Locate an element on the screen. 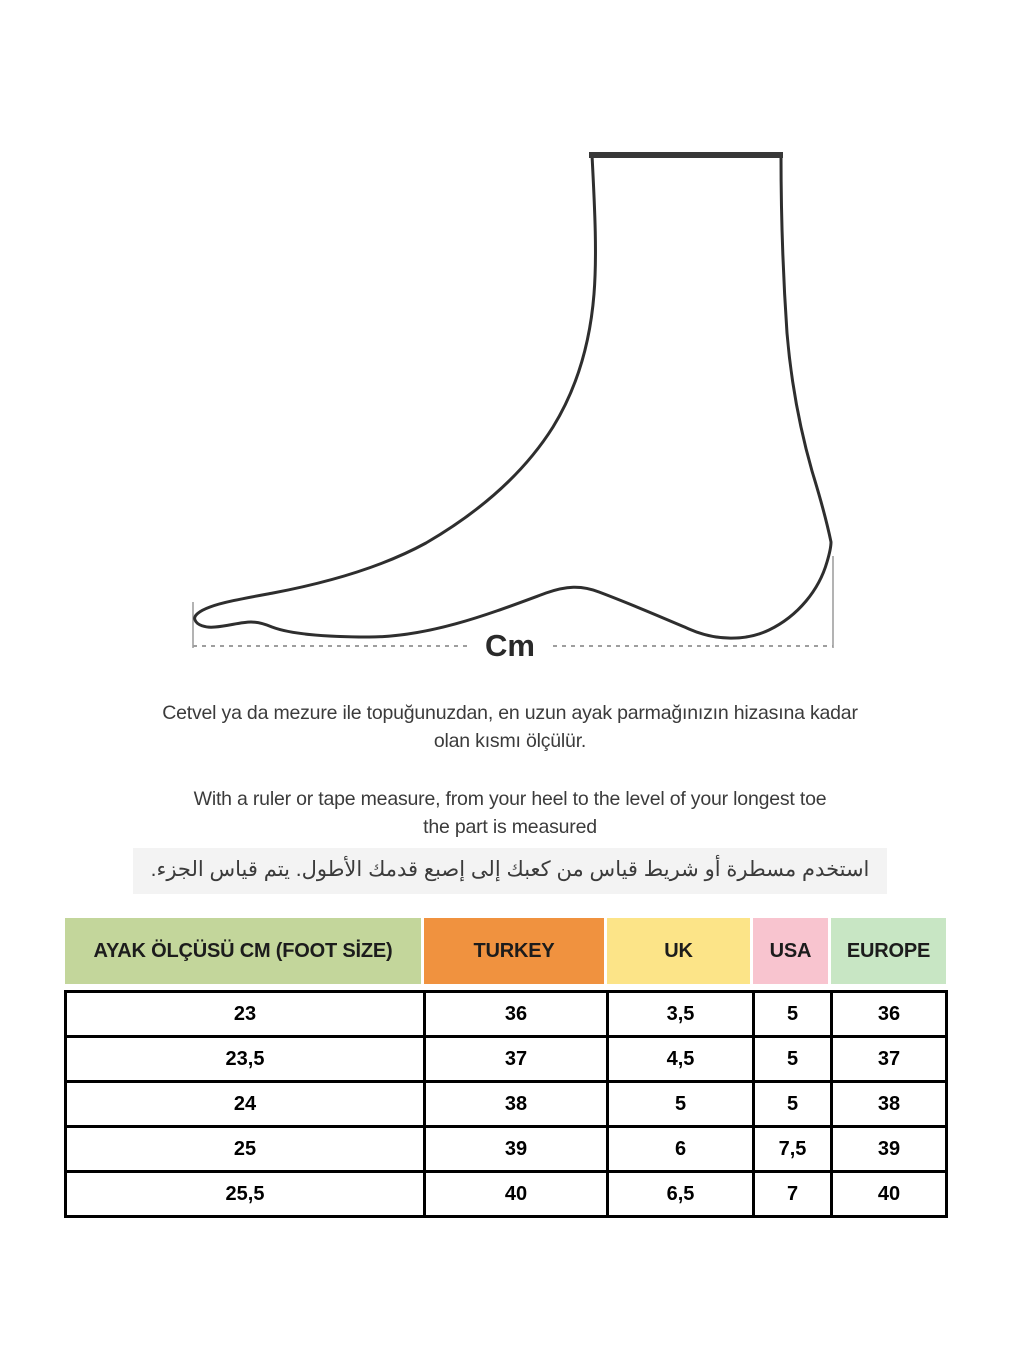  cell-europe: 40 is located at coordinates (889, 1194).